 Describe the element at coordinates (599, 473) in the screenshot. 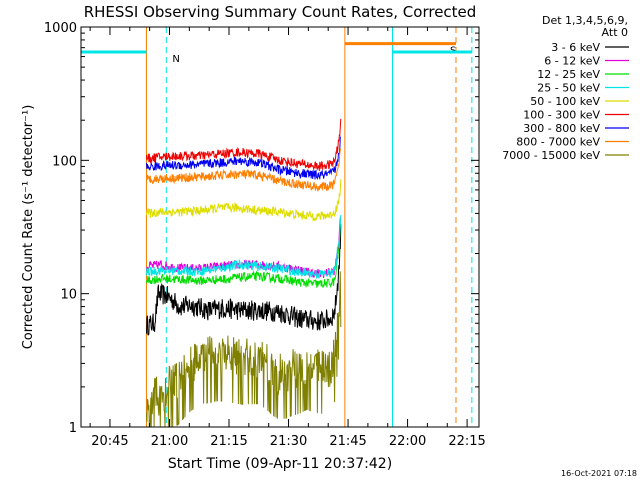

I see `footer-timestamp: 16-Oct-2021 07:18` at that location.